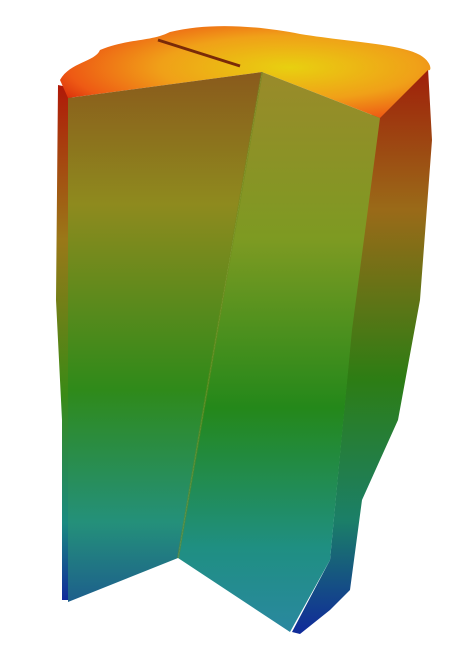 The height and width of the screenshot is (657, 455). What do you see at coordinates (245, 72) in the screenshot?
I see `top-surface` at bounding box center [245, 72].